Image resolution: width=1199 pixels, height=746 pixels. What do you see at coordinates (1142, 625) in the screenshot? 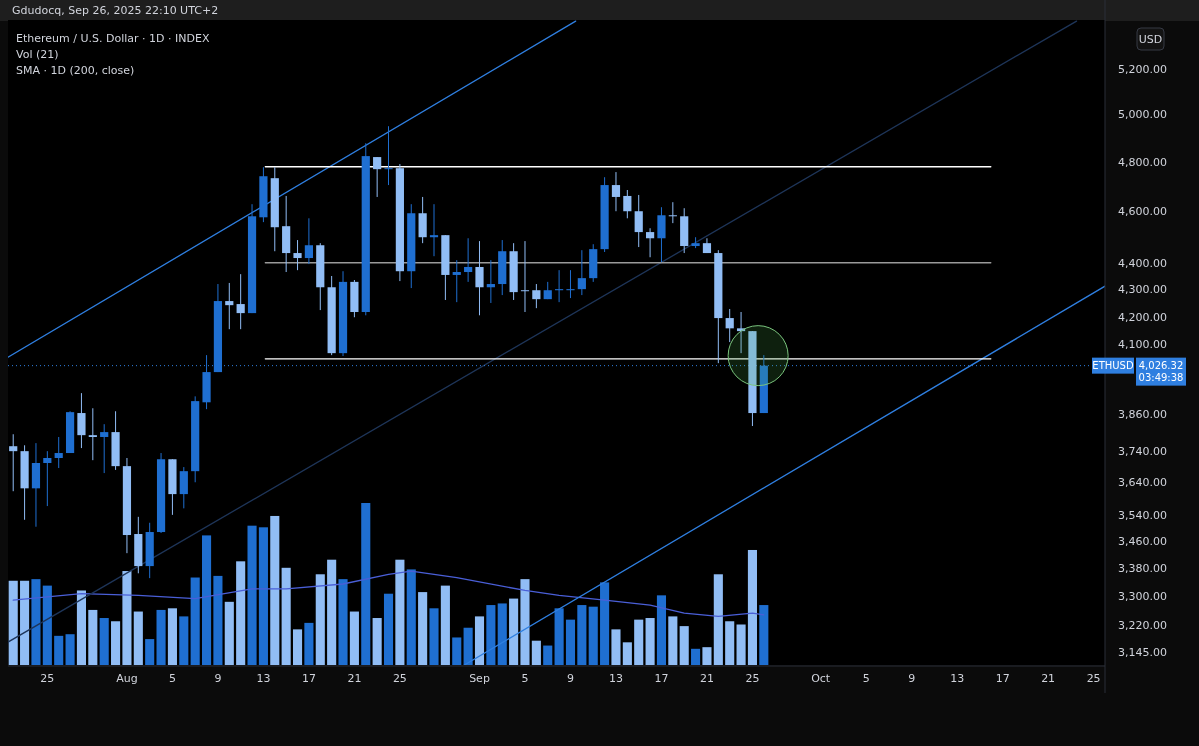
I see `y-tick-label: 3,220.00` at bounding box center [1142, 625].